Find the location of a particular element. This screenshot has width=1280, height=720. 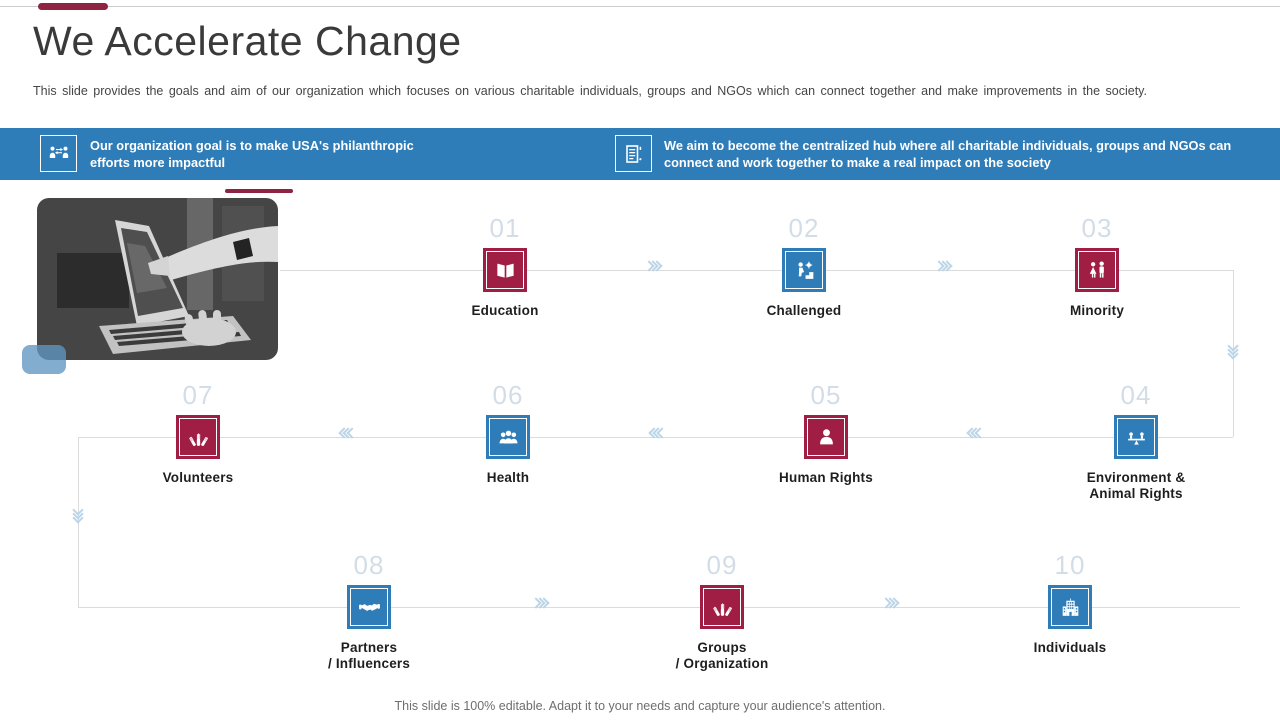

step-label: Minority is located at coordinates (1097, 310).